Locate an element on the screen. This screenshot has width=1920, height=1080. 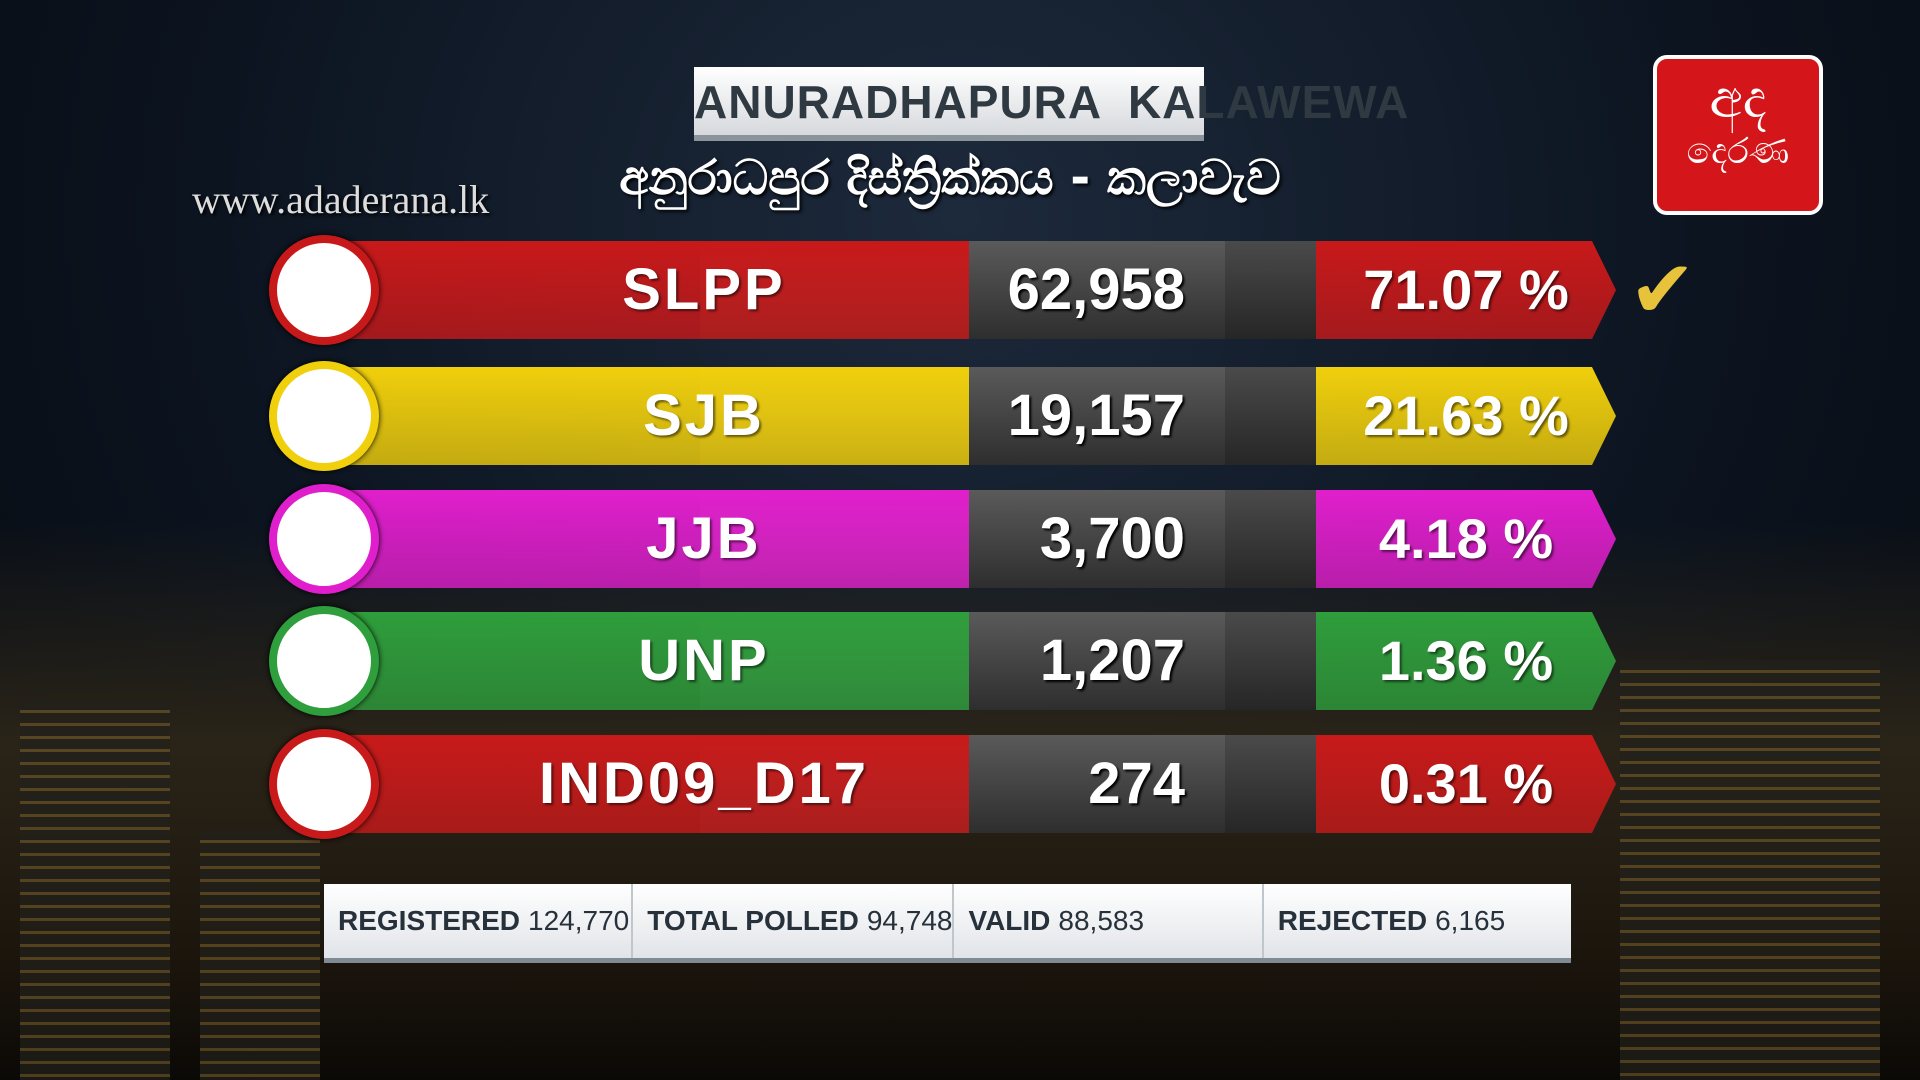
logo: අද දෙරණ is located at coordinates (1738, 135).